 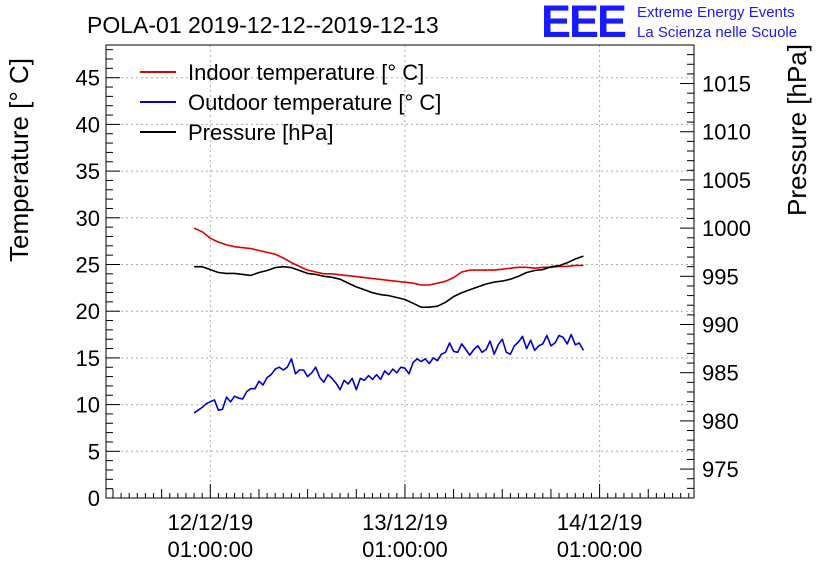 I want to click on series-indoor-temperature, so click(x=388, y=256).